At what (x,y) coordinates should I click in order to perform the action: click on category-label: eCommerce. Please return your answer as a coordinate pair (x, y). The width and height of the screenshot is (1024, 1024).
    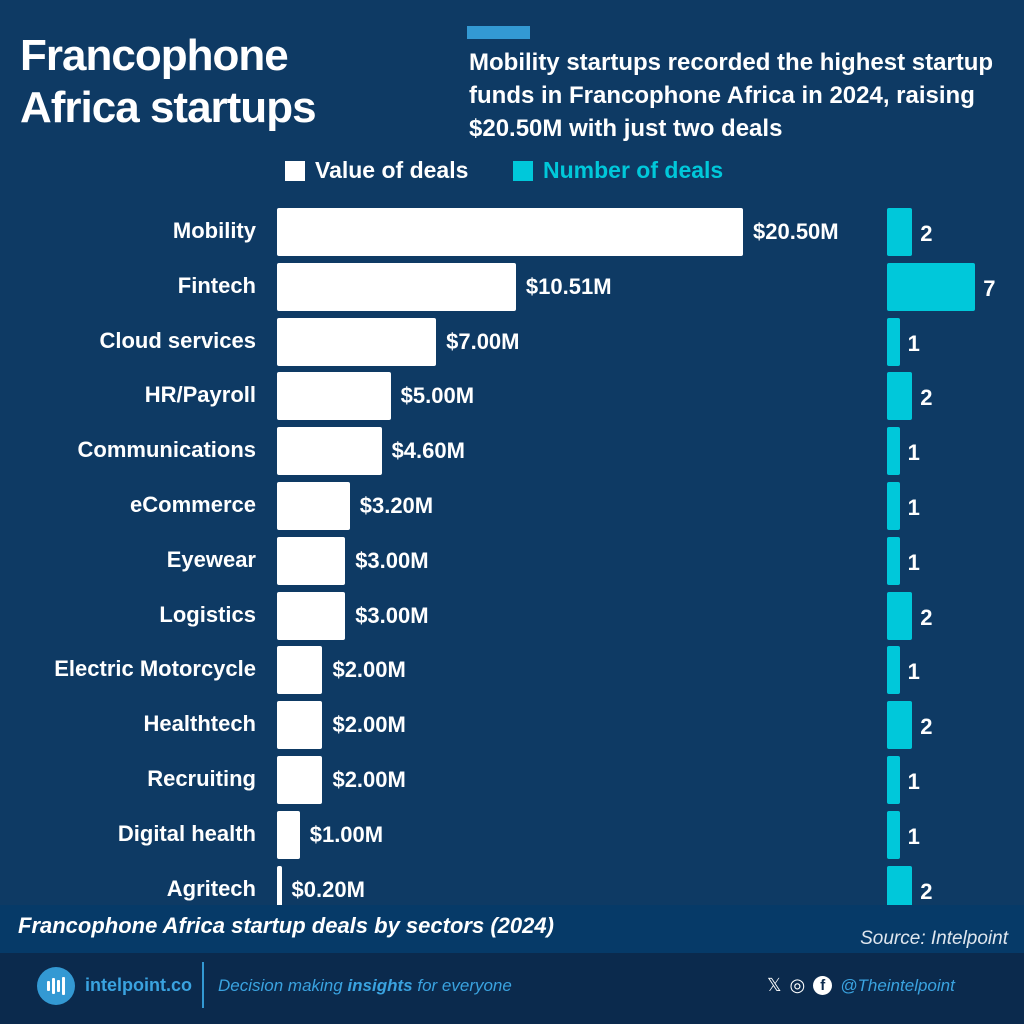
    Looking at the image, I should click on (193, 504).